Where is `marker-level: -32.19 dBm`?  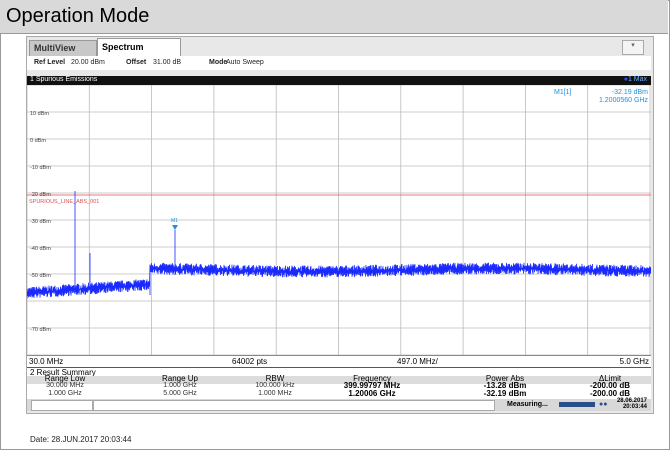
marker-level: -32.19 dBm is located at coordinates (630, 92).